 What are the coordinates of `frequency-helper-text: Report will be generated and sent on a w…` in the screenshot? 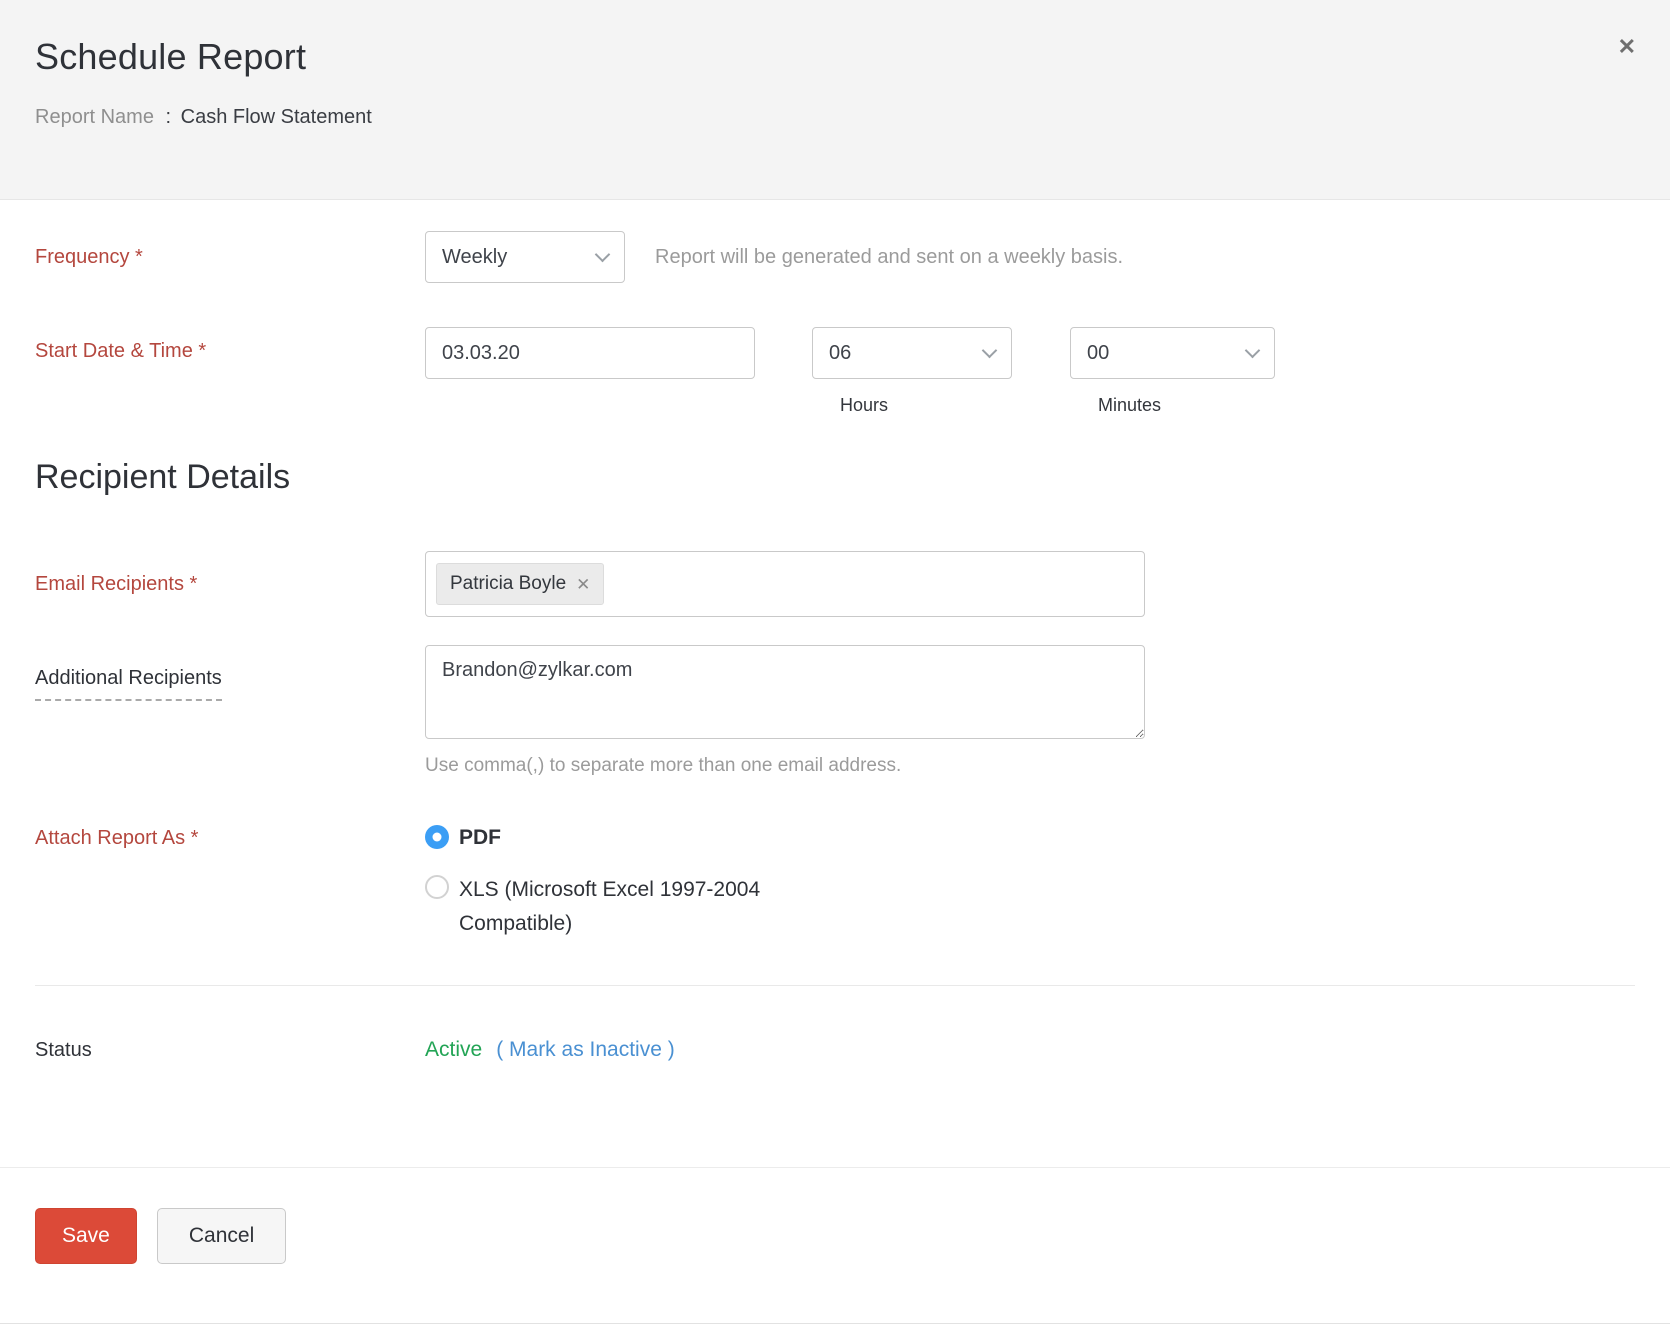 It's located at (889, 256).